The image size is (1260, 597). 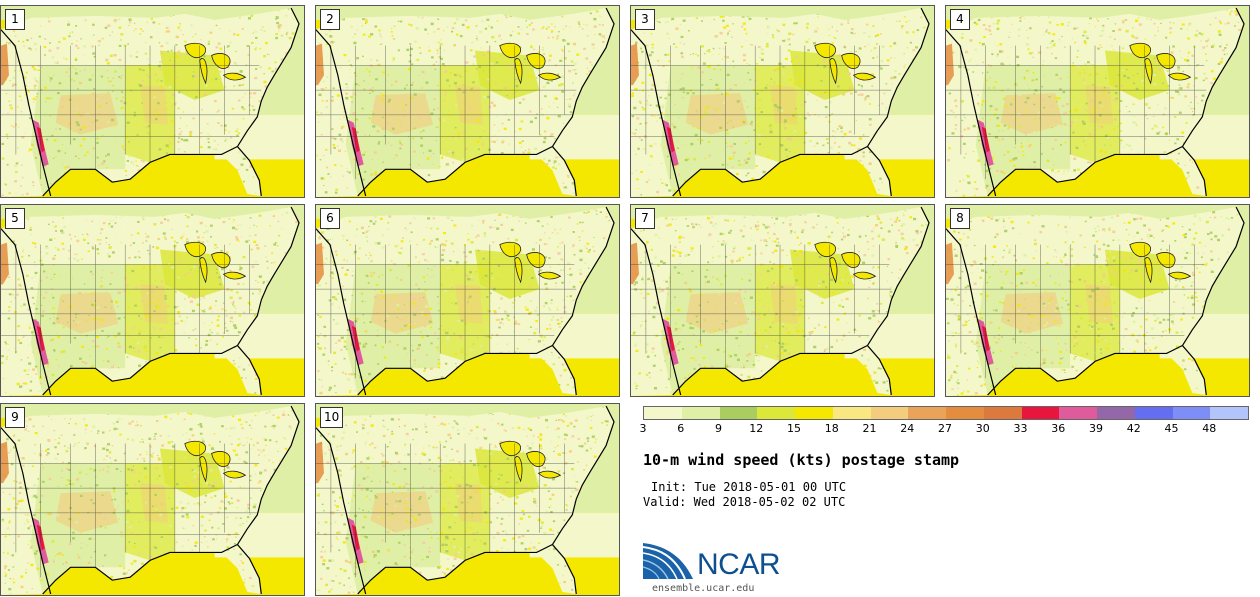 What do you see at coordinates (330, 19) in the screenshot?
I see `member-number-label: 2` at bounding box center [330, 19].